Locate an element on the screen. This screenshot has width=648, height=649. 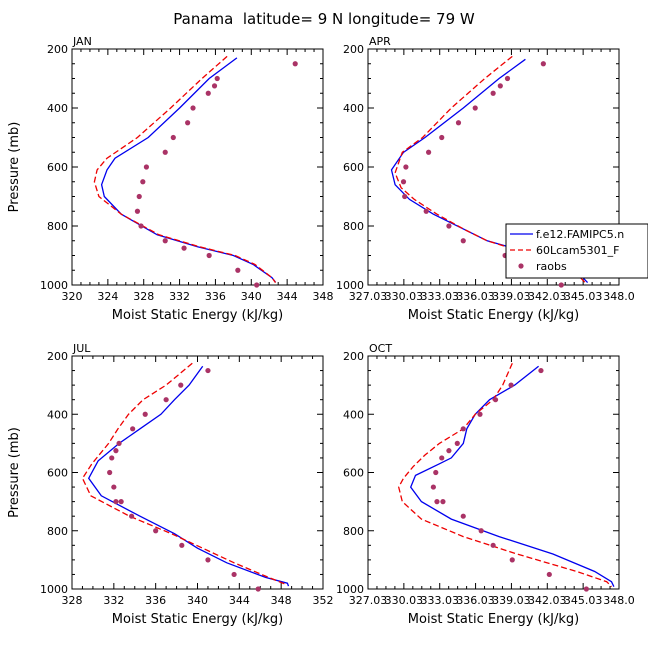
x-tick-label: 344 is located at coordinates (239, 600).